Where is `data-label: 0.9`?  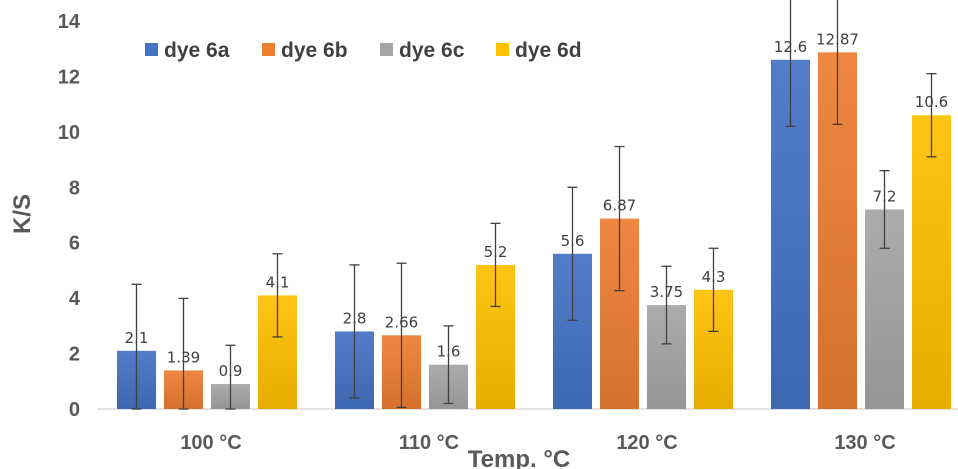
data-label: 0.9 is located at coordinates (231, 371).